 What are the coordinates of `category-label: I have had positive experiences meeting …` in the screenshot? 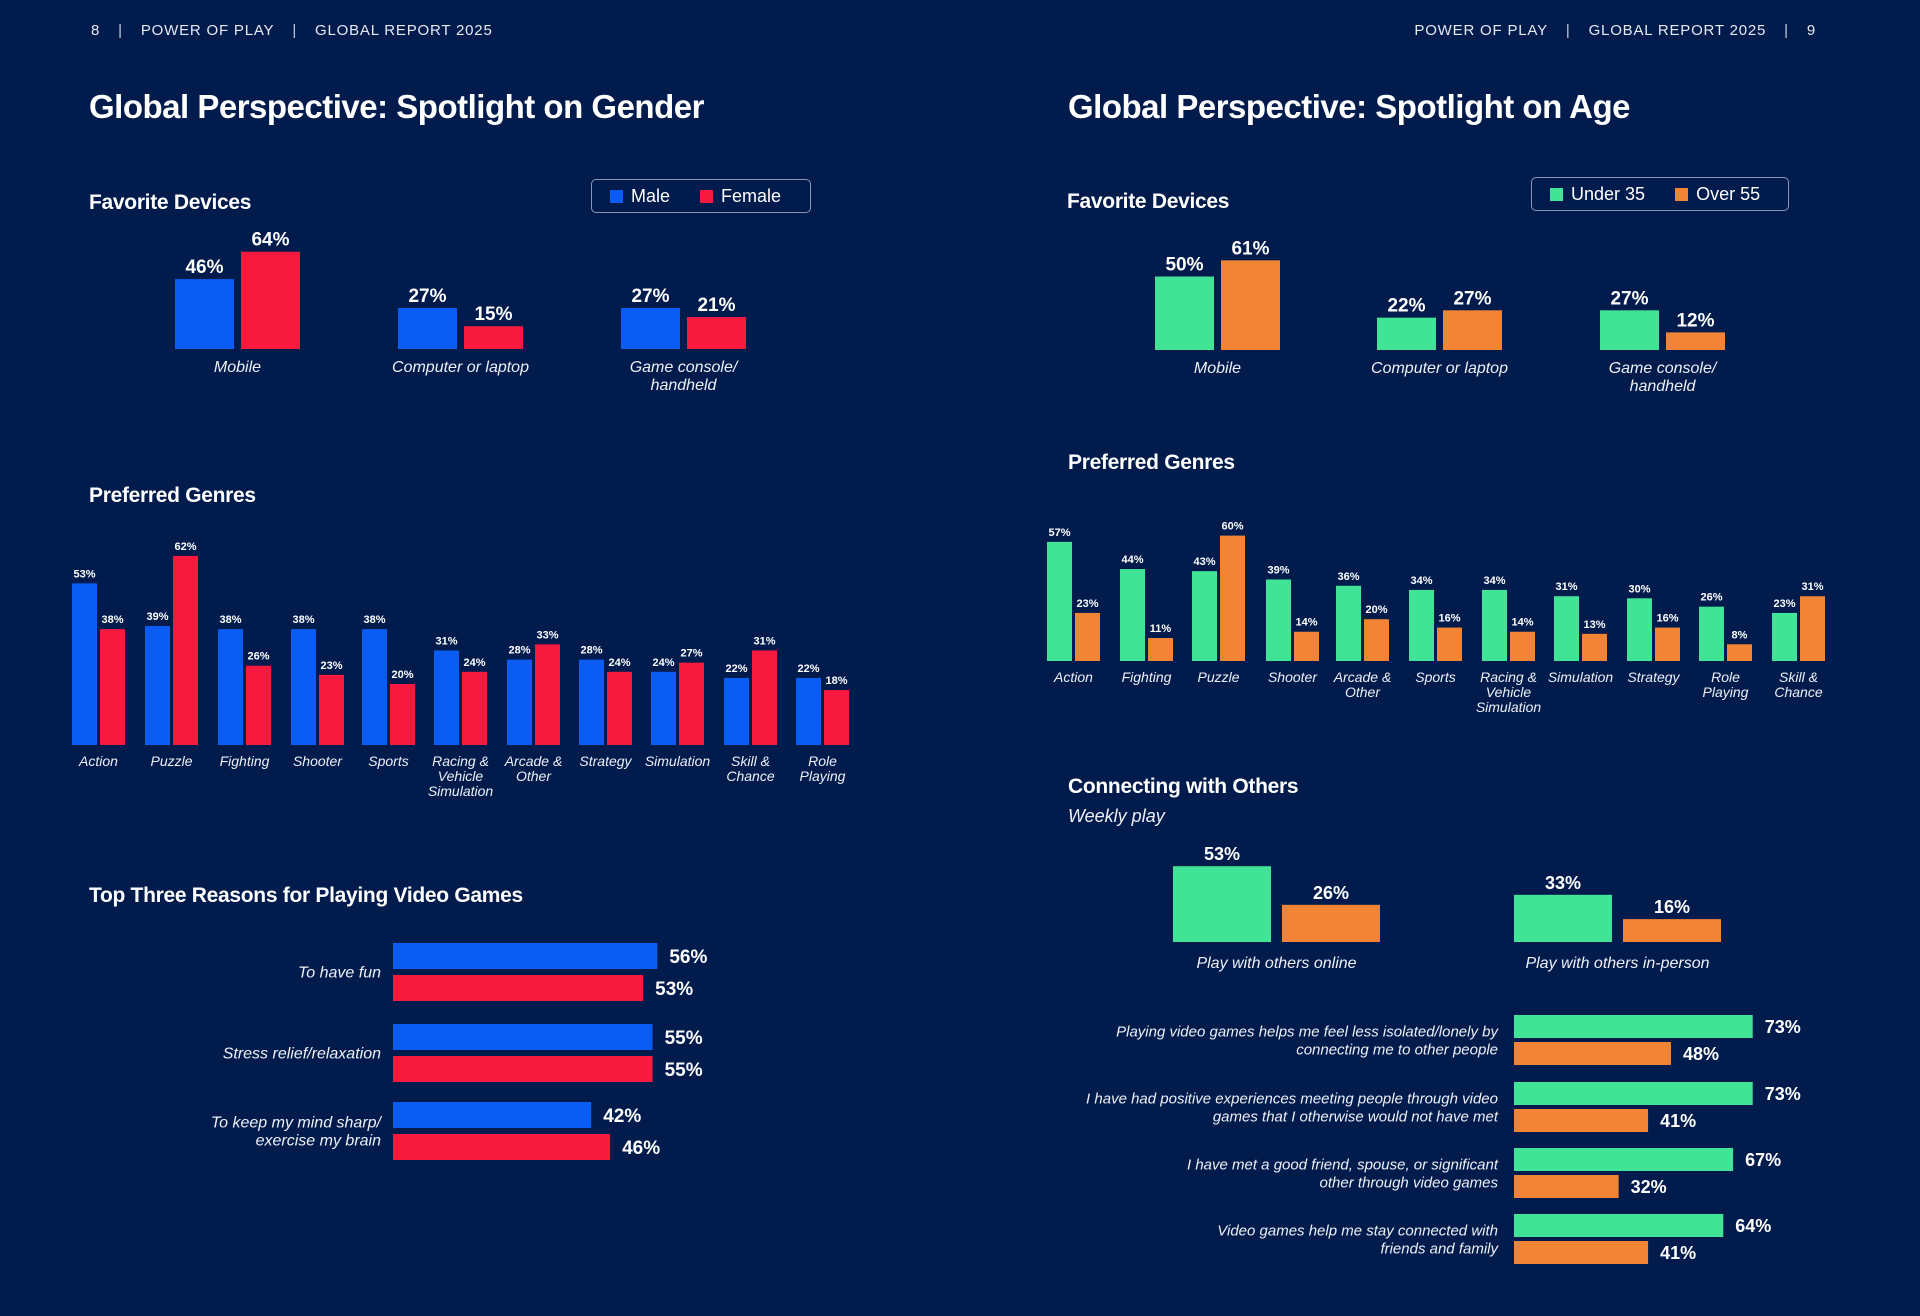 It's located at (1292, 1107).